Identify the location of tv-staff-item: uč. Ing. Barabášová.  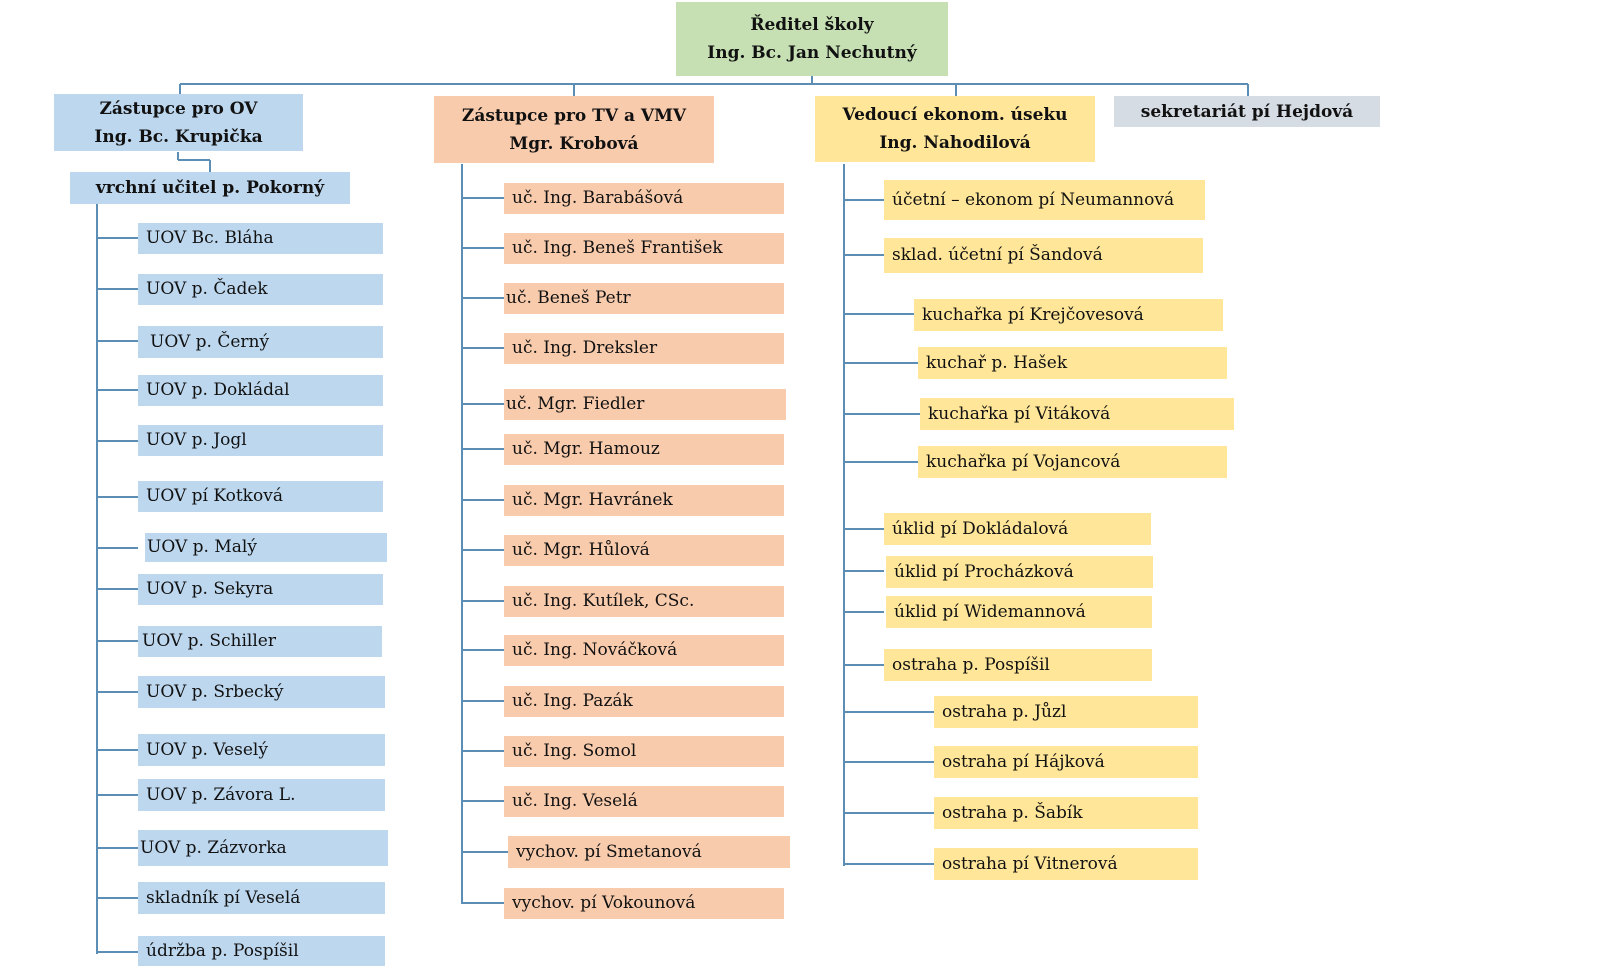
(644, 198).